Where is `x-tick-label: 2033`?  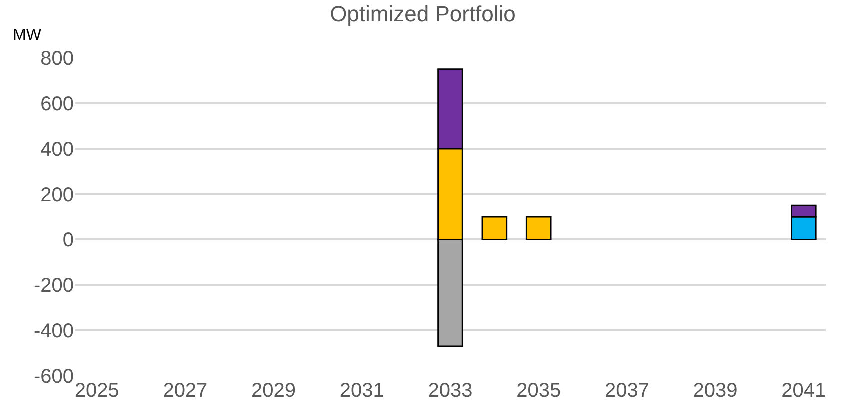 x-tick-label: 2033 is located at coordinates (450, 391).